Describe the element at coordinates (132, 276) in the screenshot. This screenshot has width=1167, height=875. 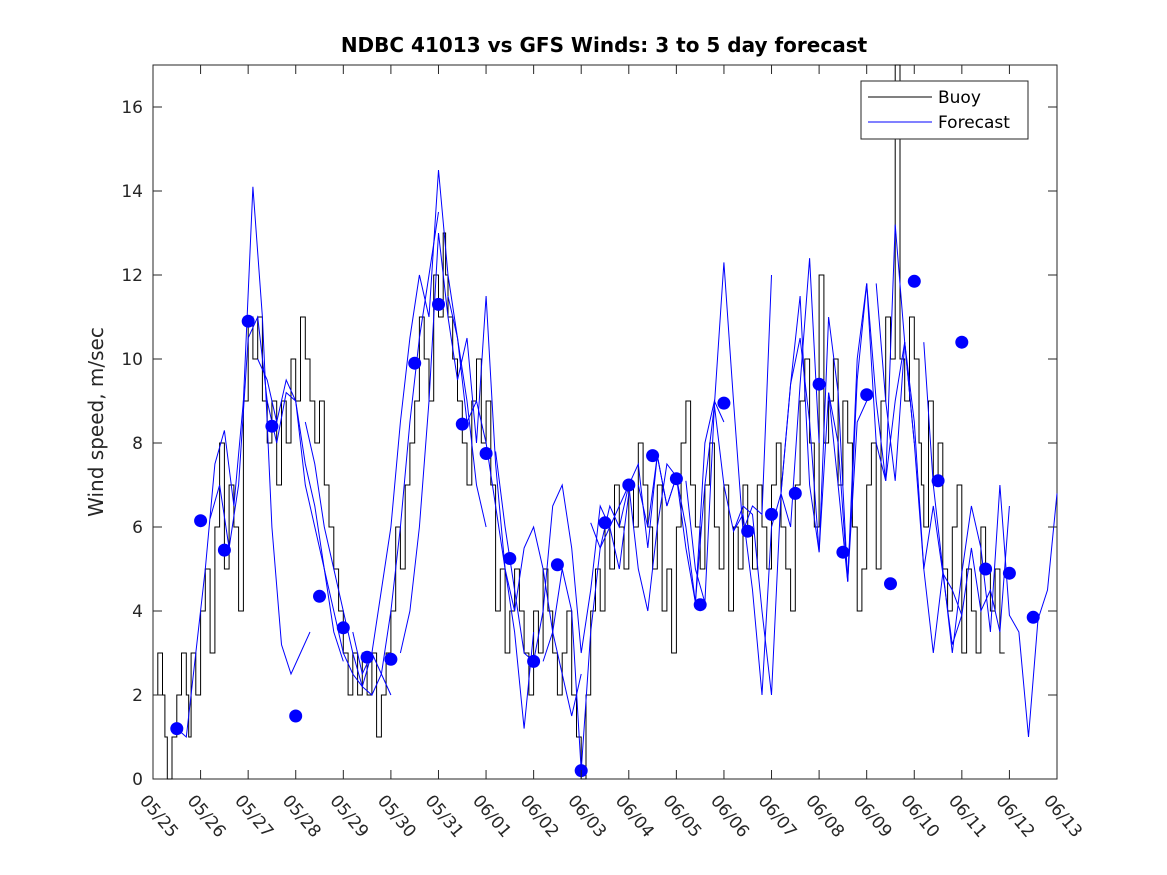
I see `y-tick-label: 12` at that location.